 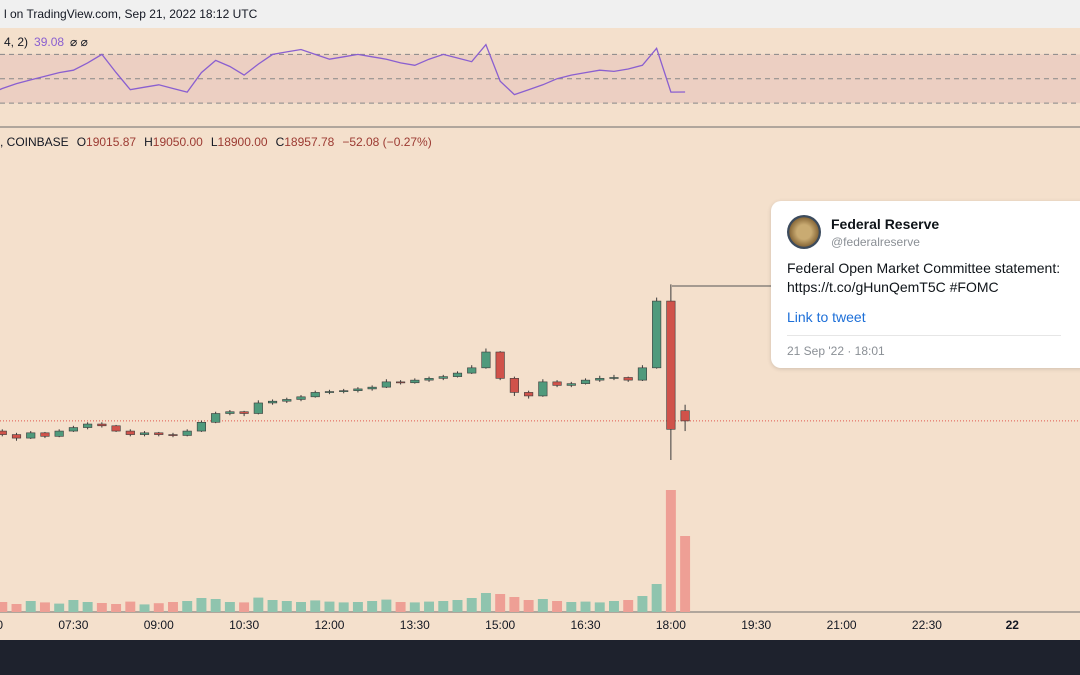 I want to click on c-value: 18957.78, so click(x=309, y=142).